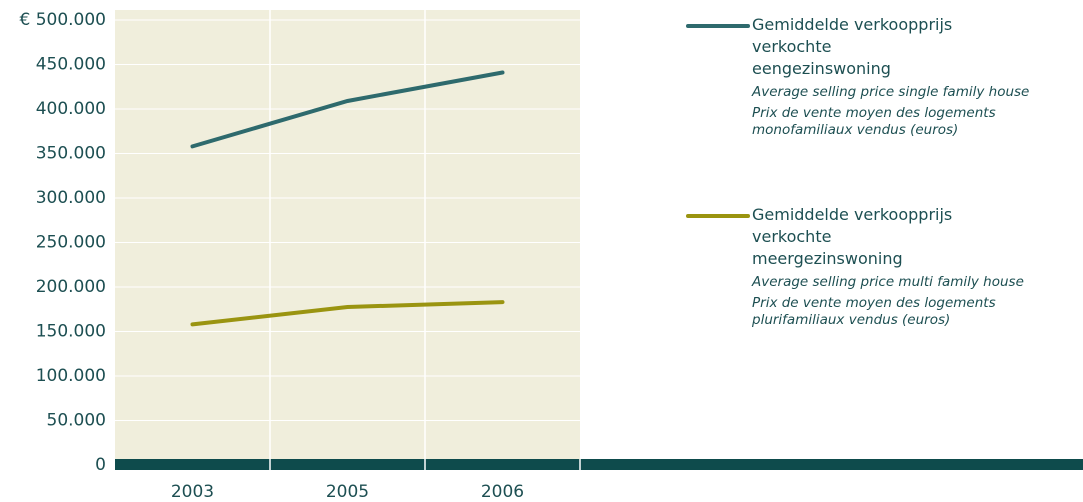 This screenshot has width=1083, height=502. I want to click on y-tick-label: € 500.000, so click(62, 20).